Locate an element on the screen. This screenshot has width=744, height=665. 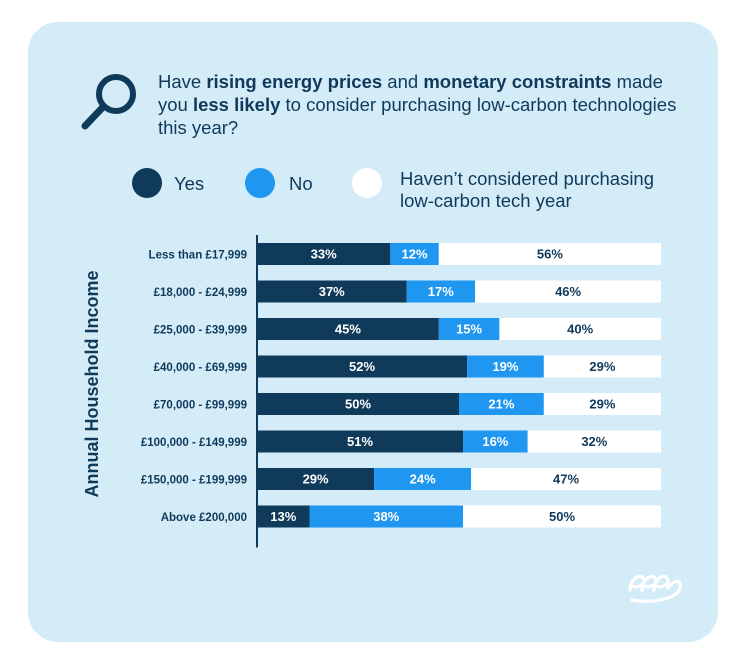
data-label-2-1: 46% is located at coordinates (568, 291).